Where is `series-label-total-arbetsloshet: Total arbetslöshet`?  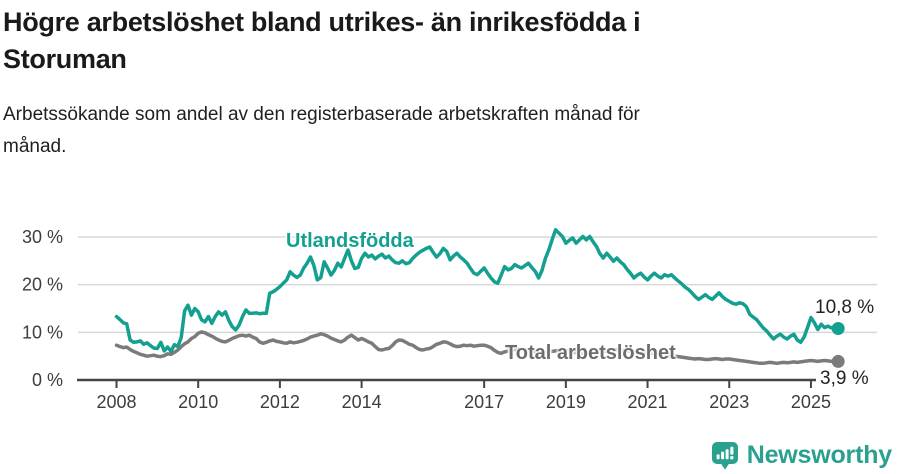
series-label-total-arbetsloshet: Total arbetslöshet is located at coordinates (590, 353).